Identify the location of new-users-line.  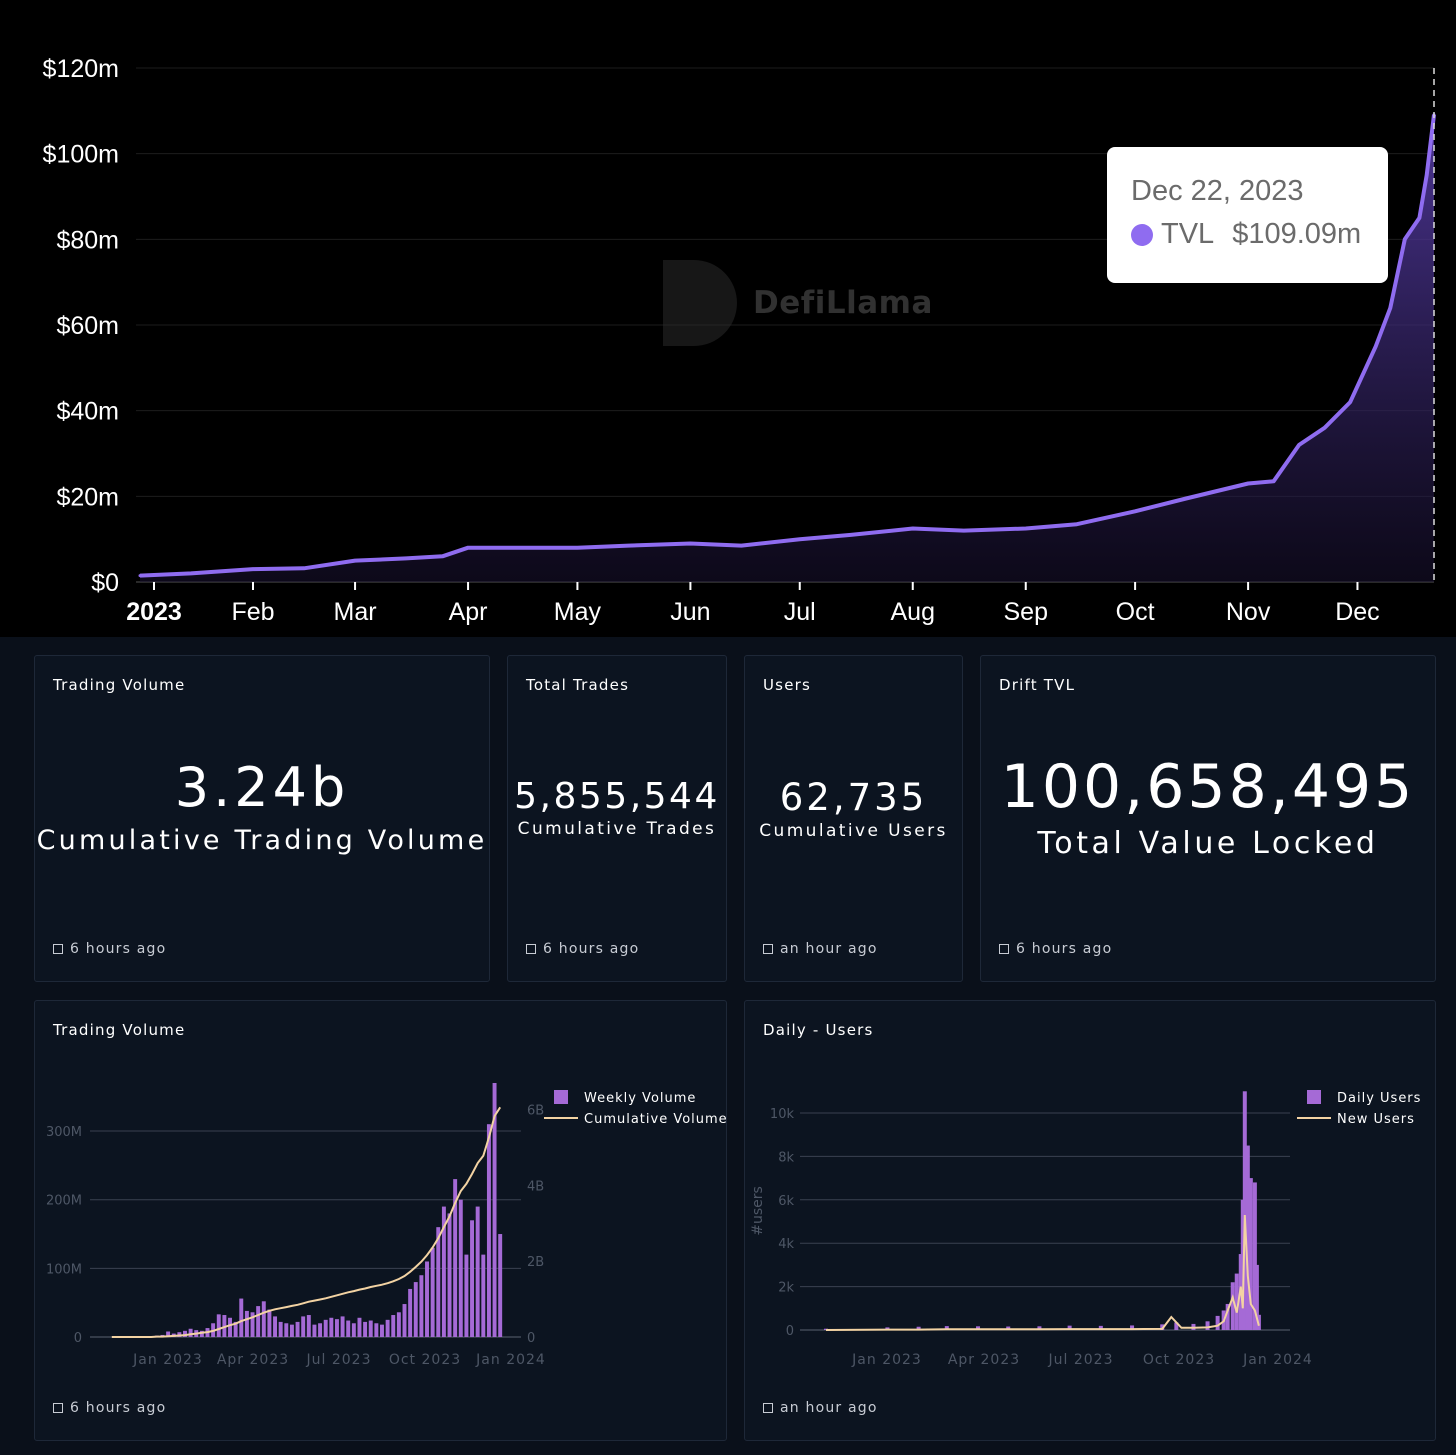
(1042, 1272).